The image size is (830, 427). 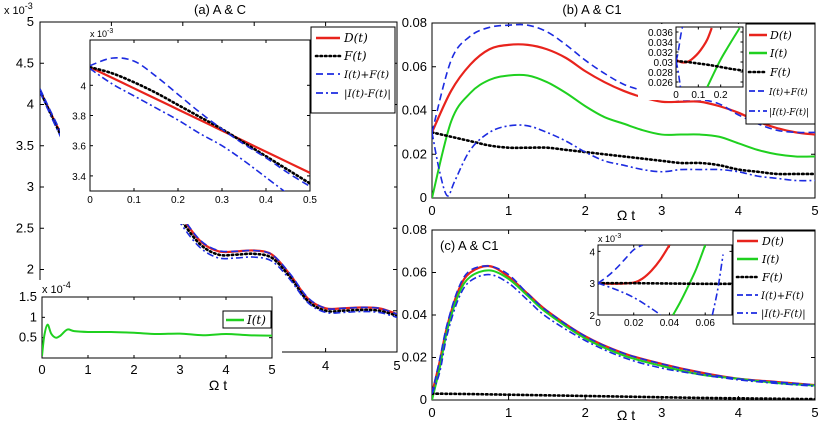 I want to click on panel-a-inset-bottom-exponent: x 10-4, so click(x=56, y=288).